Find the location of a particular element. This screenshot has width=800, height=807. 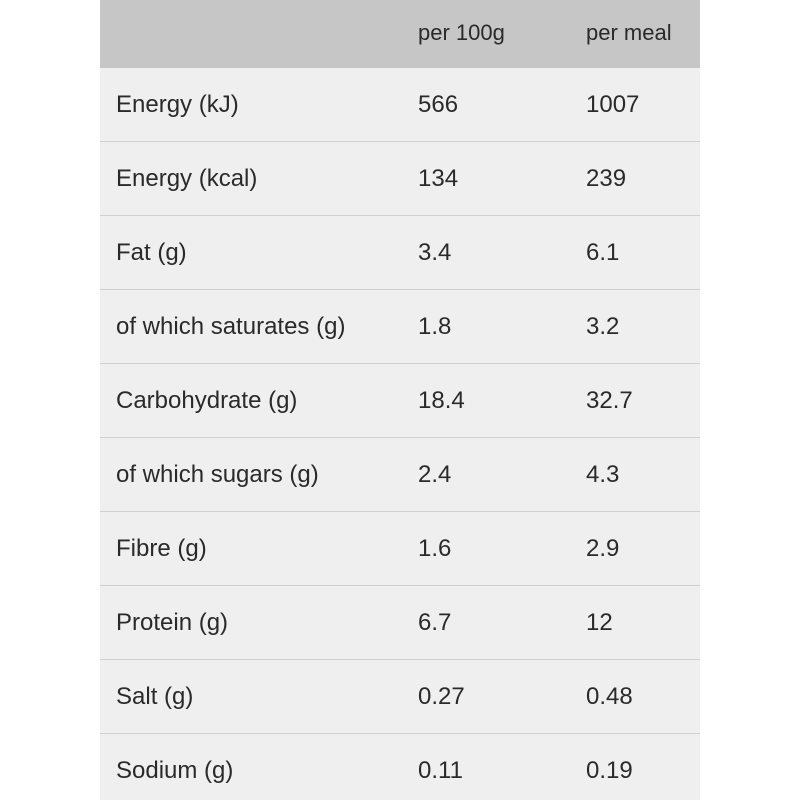

value-per-100g: 134 is located at coordinates (438, 178).